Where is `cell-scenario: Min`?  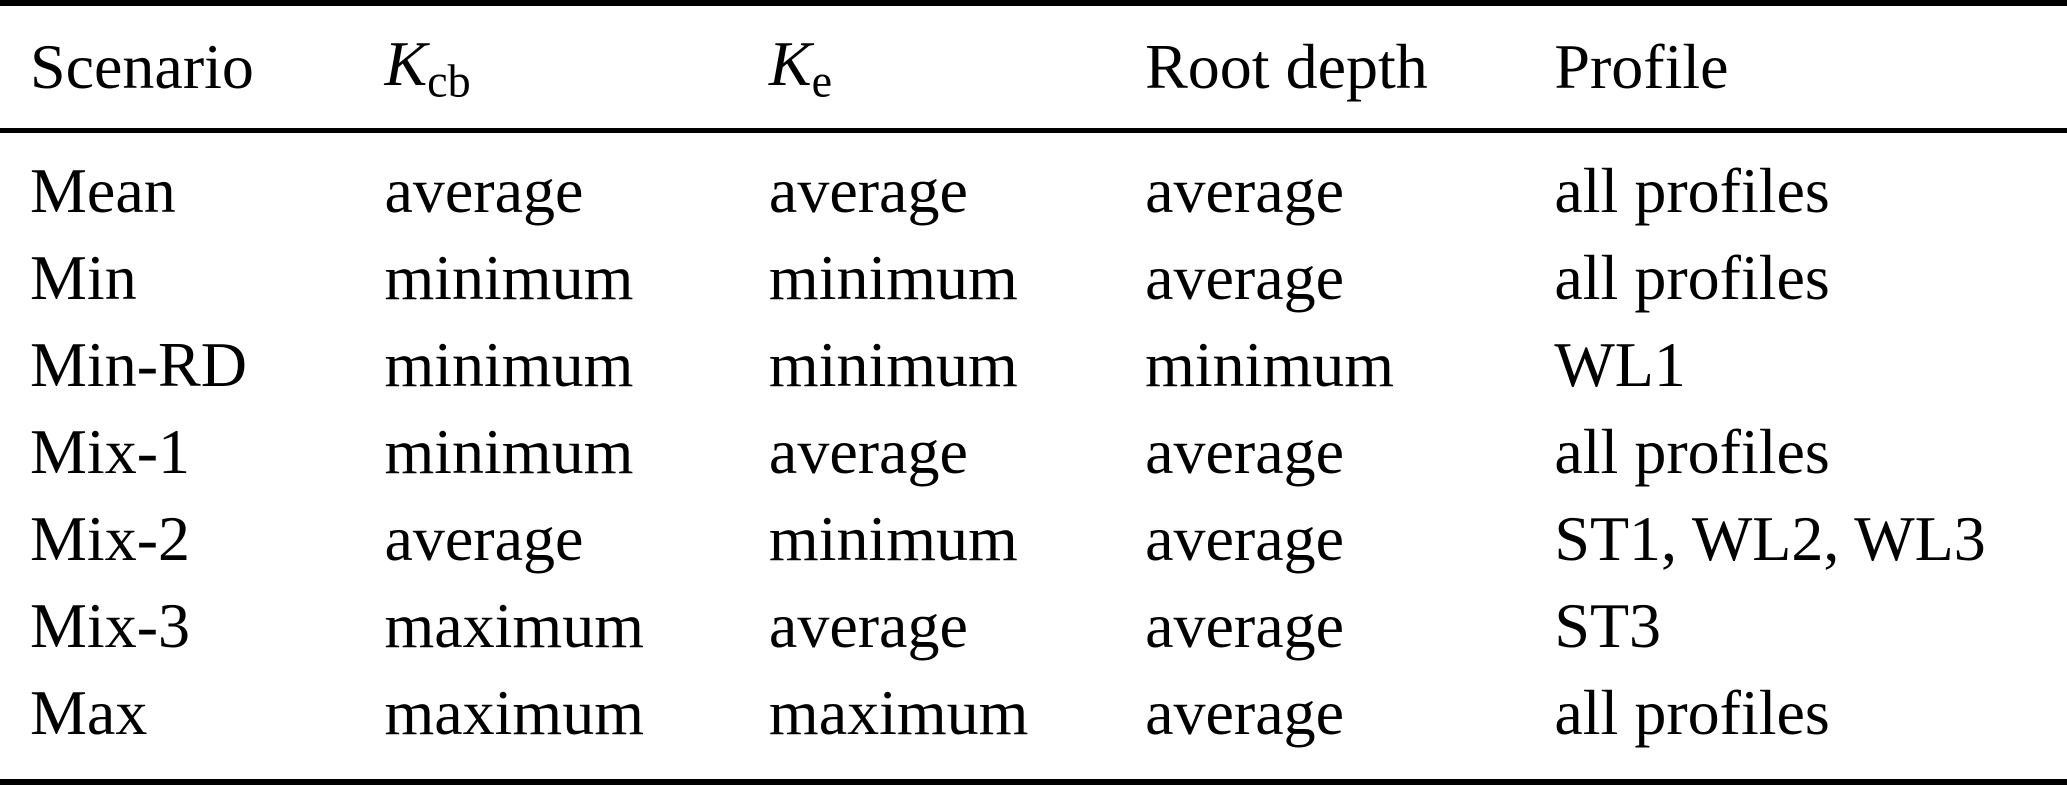 cell-scenario: Min is located at coordinates (83, 277).